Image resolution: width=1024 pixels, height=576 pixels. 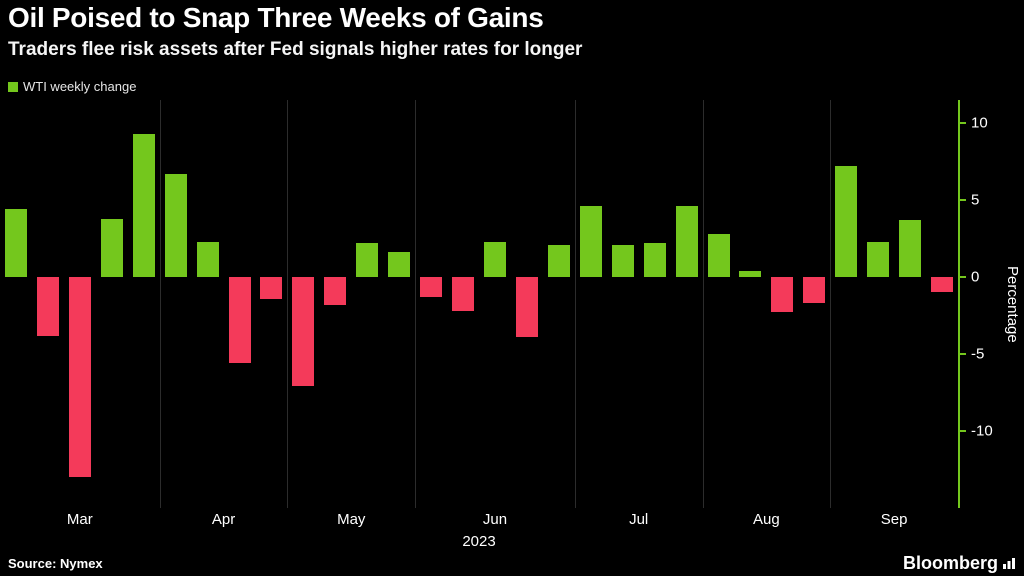 What do you see at coordinates (978, 354) in the screenshot?
I see `y-axis-tick-label: -5` at bounding box center [978, 354].